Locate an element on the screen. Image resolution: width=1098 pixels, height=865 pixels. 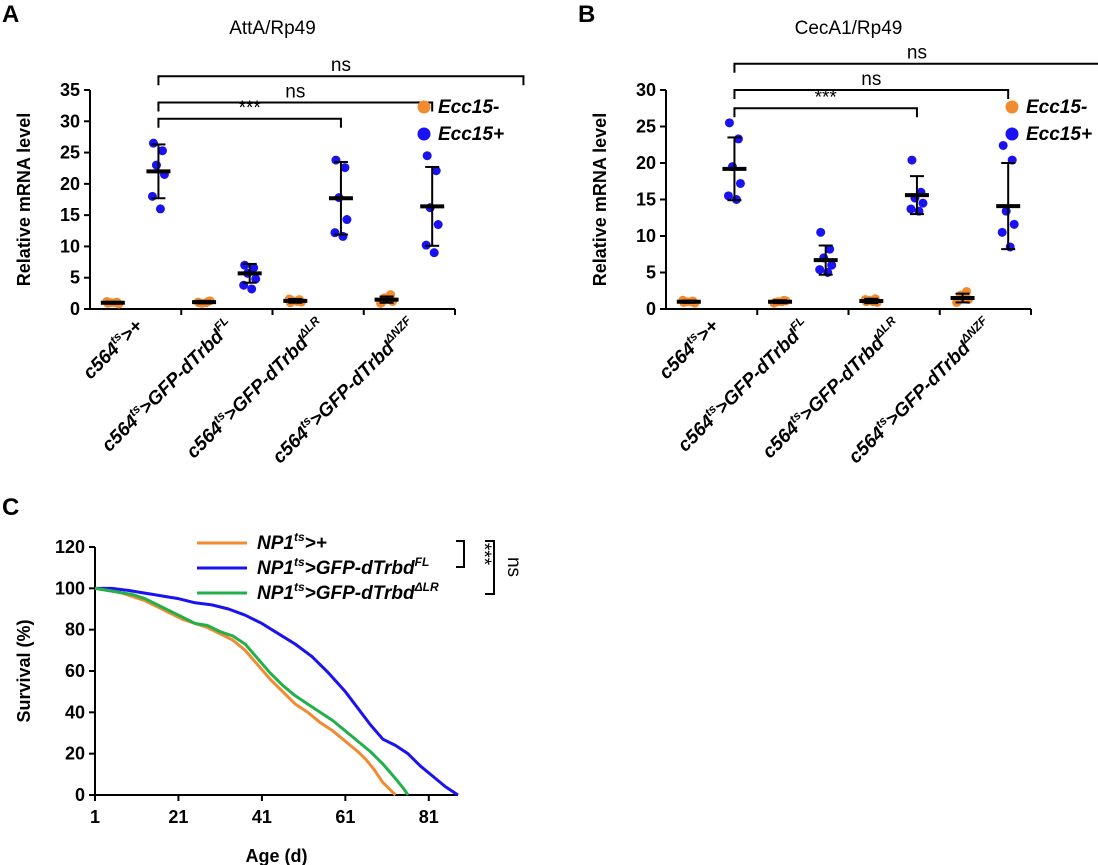
legend-label: NP1ts>+ is located at coordinates (292, 542).